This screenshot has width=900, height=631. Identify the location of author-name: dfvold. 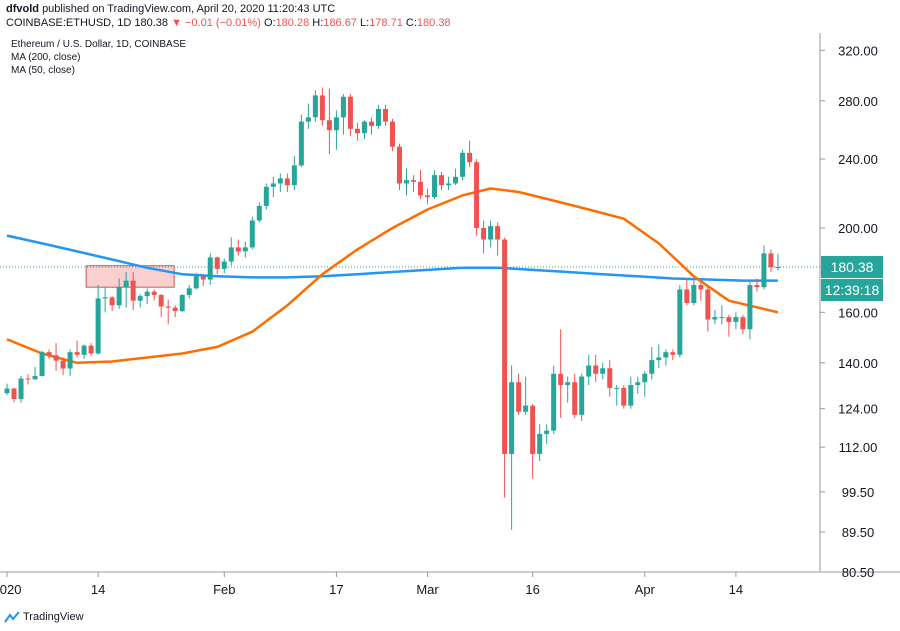
(22, 9).